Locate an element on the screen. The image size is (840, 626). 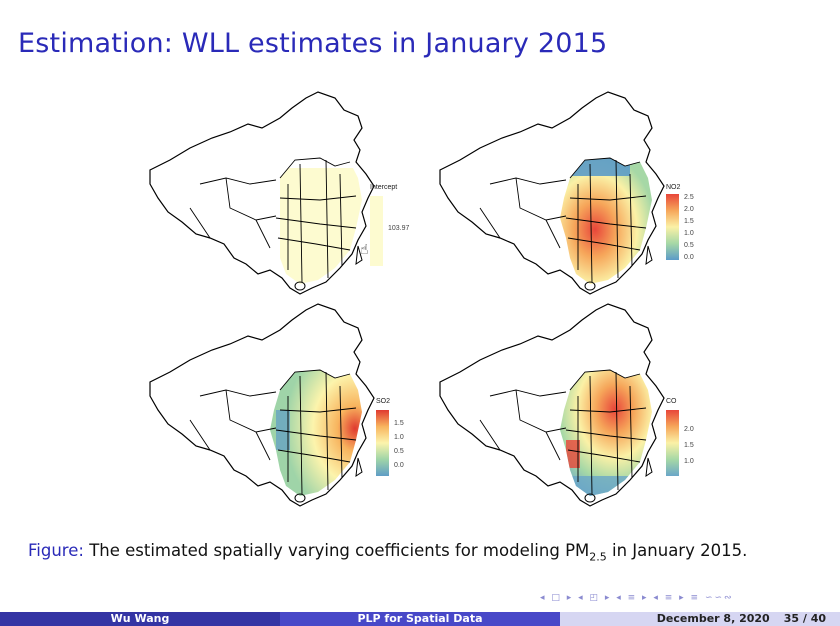
legend-title: CO is located at coordinates (671, 401).